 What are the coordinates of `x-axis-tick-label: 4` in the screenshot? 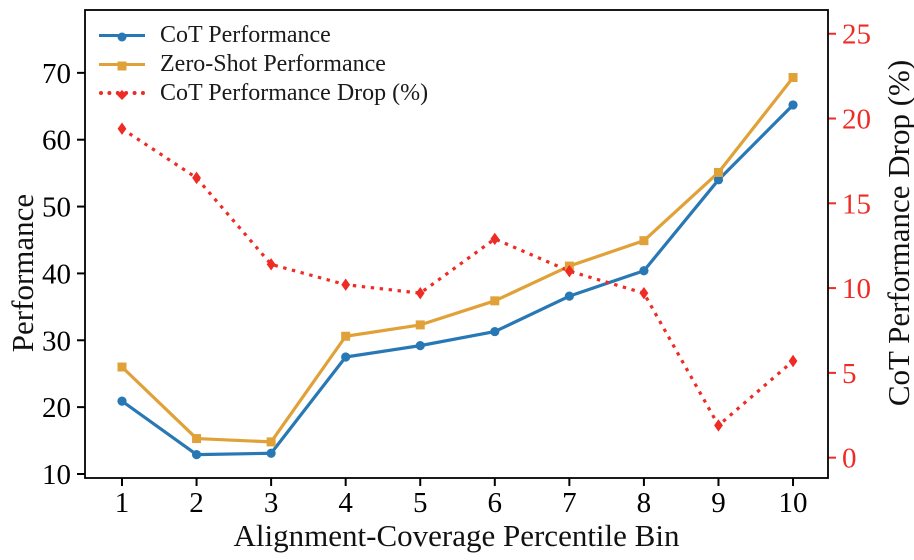 It's located at (345, 503).